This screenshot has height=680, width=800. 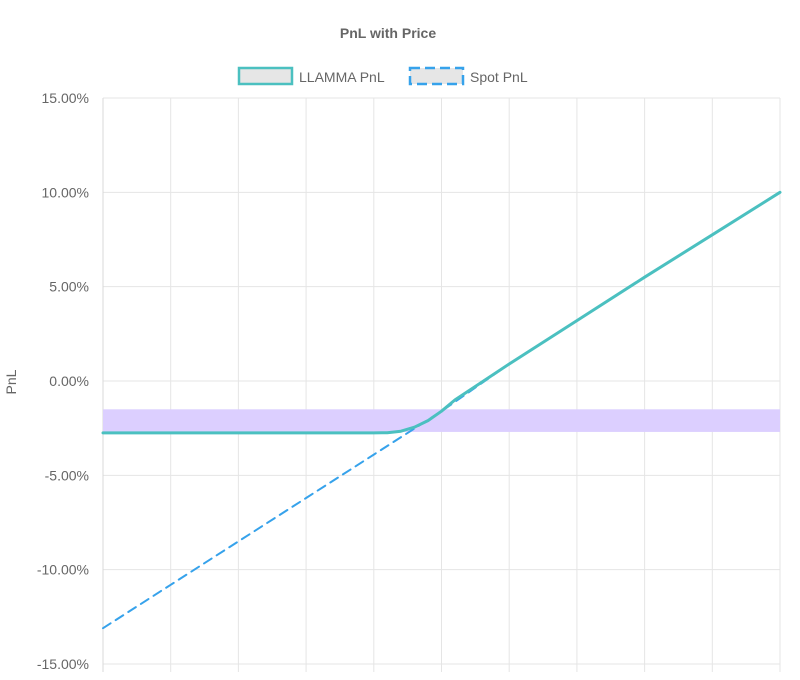 I want to click on legend-label-llamma: LLAMMA PnL, so click(x=342, y=77).